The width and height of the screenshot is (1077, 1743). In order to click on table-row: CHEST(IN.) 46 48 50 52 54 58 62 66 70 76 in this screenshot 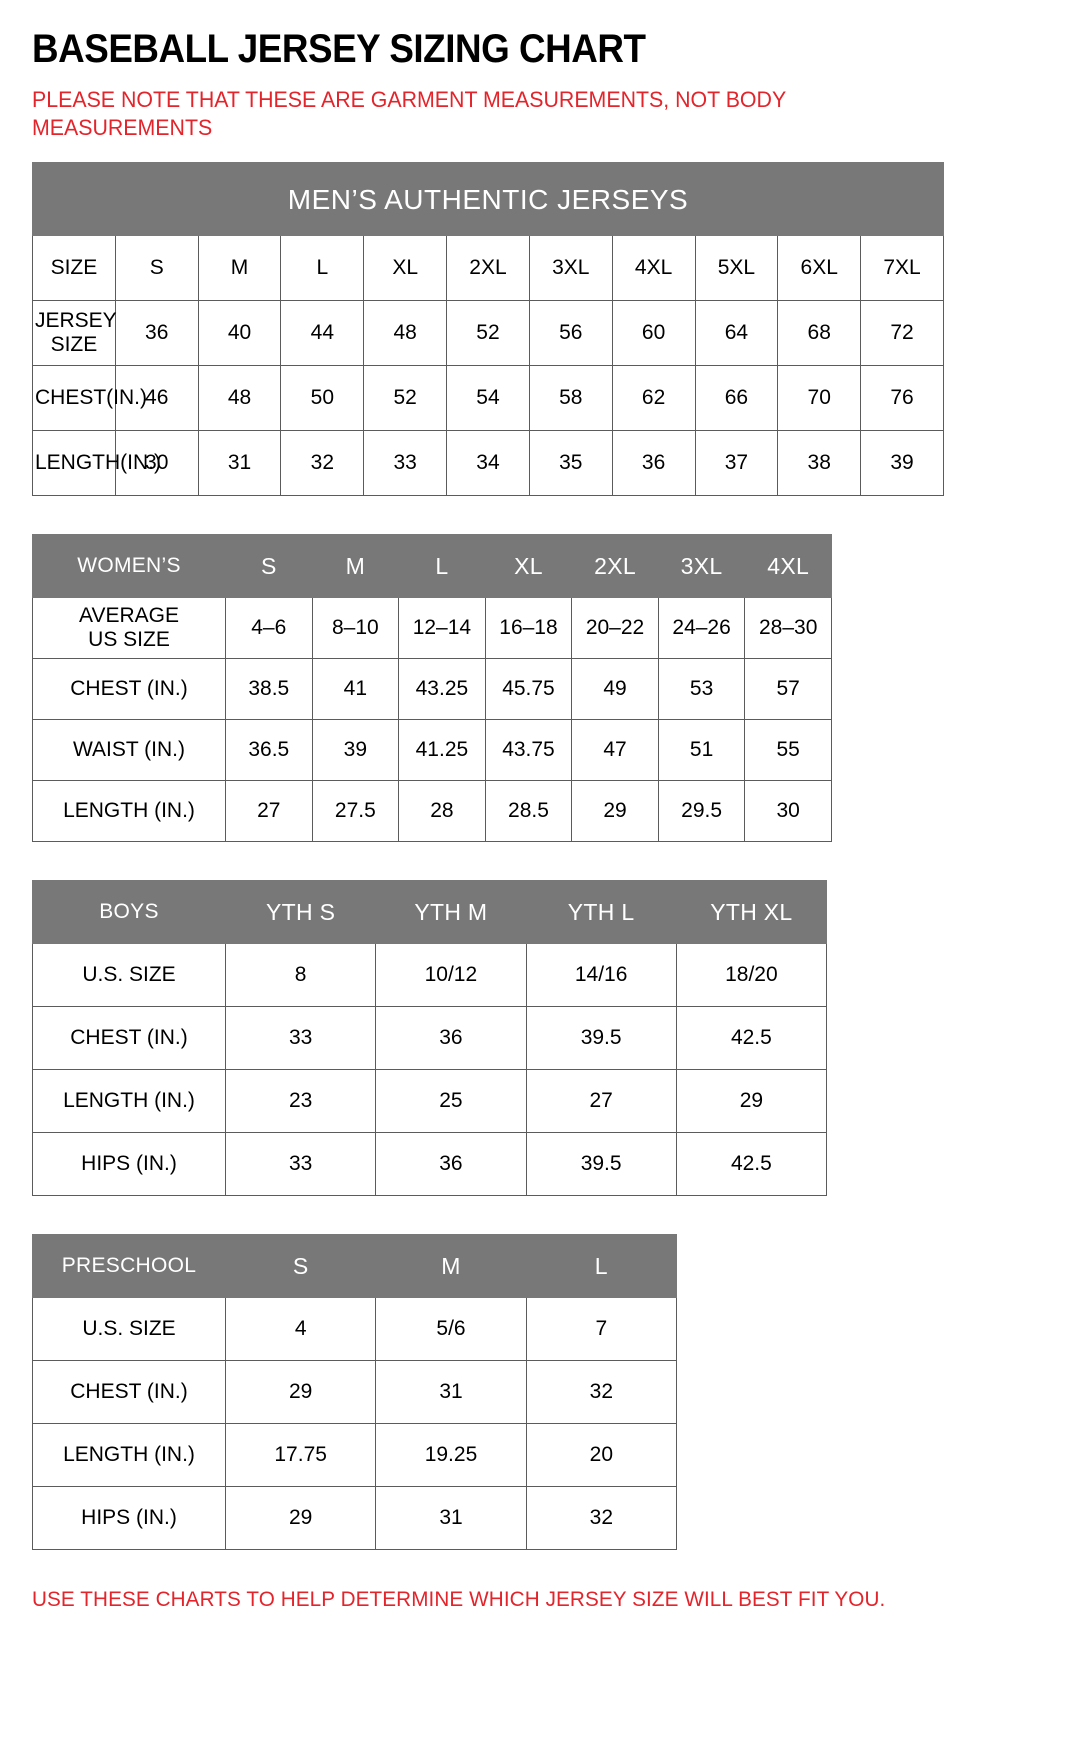, I will do `click(488, 398)`.